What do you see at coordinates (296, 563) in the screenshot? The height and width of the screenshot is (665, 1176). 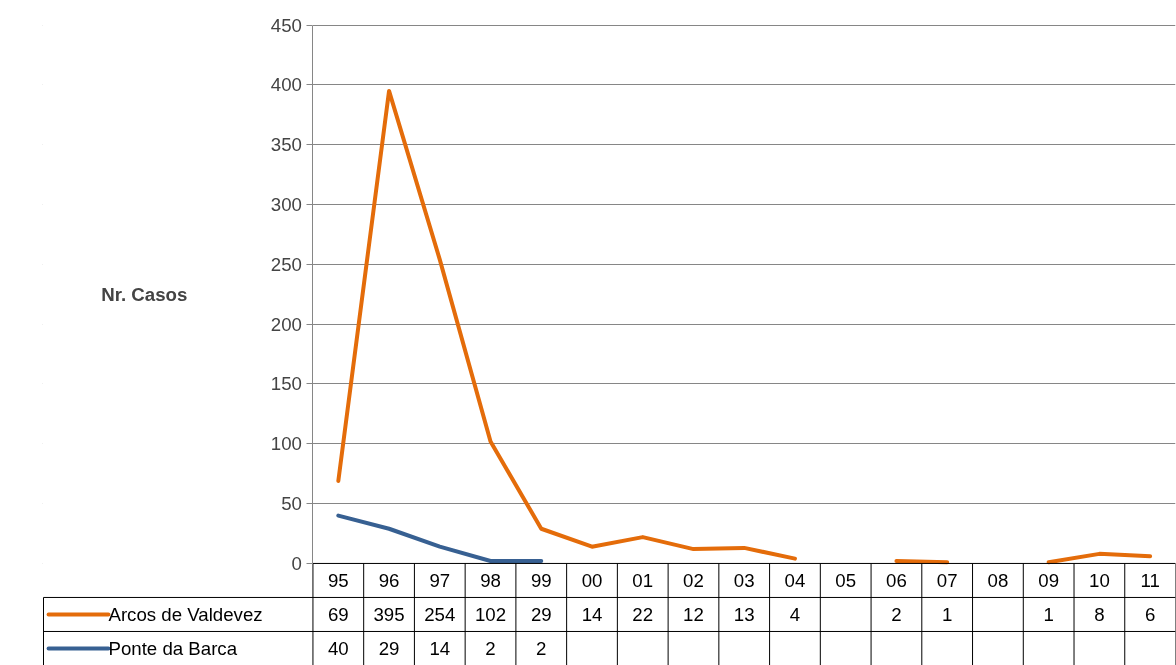 I see `y-tick-label: 0` at bounding box center [296, 563].